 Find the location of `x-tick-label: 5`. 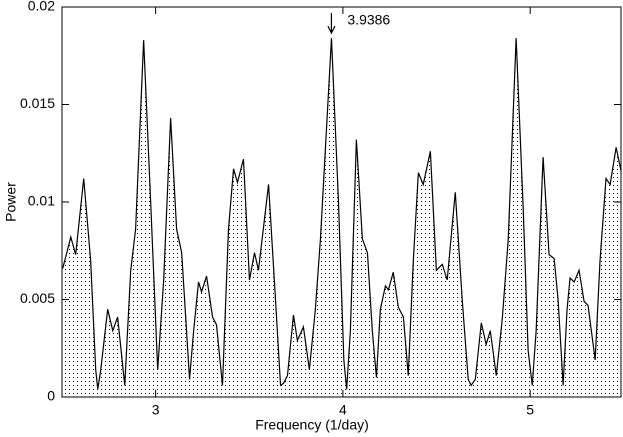

x-tick-label: 5 is located at coordinates (530, 410).